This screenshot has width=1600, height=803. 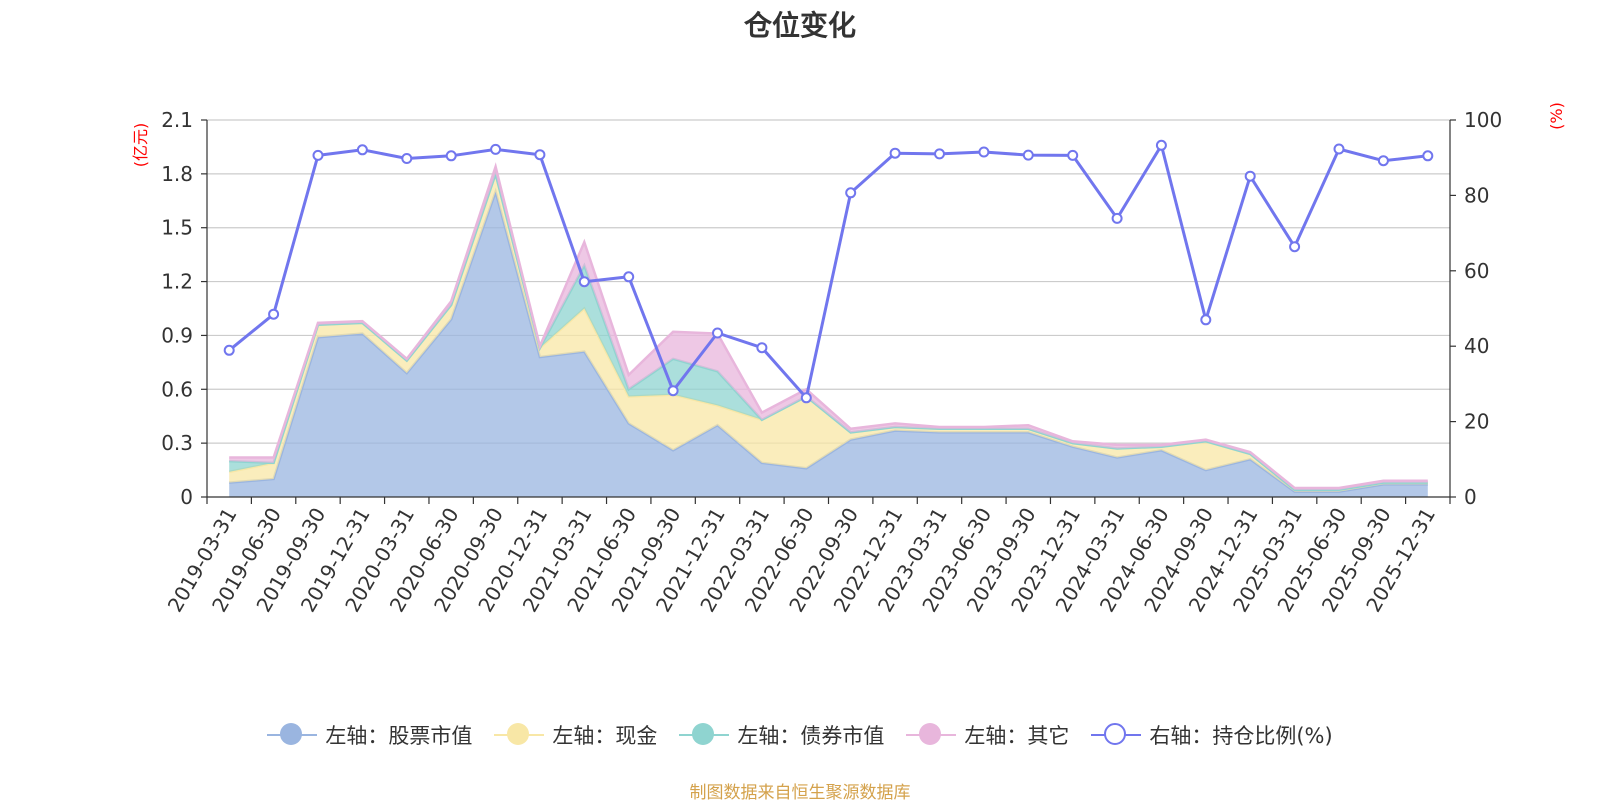 What do you see at coordinates (177, 282) in the screenshot?
I see `left-axis-tick-label: 1.2` at bounding box center [177, 282].